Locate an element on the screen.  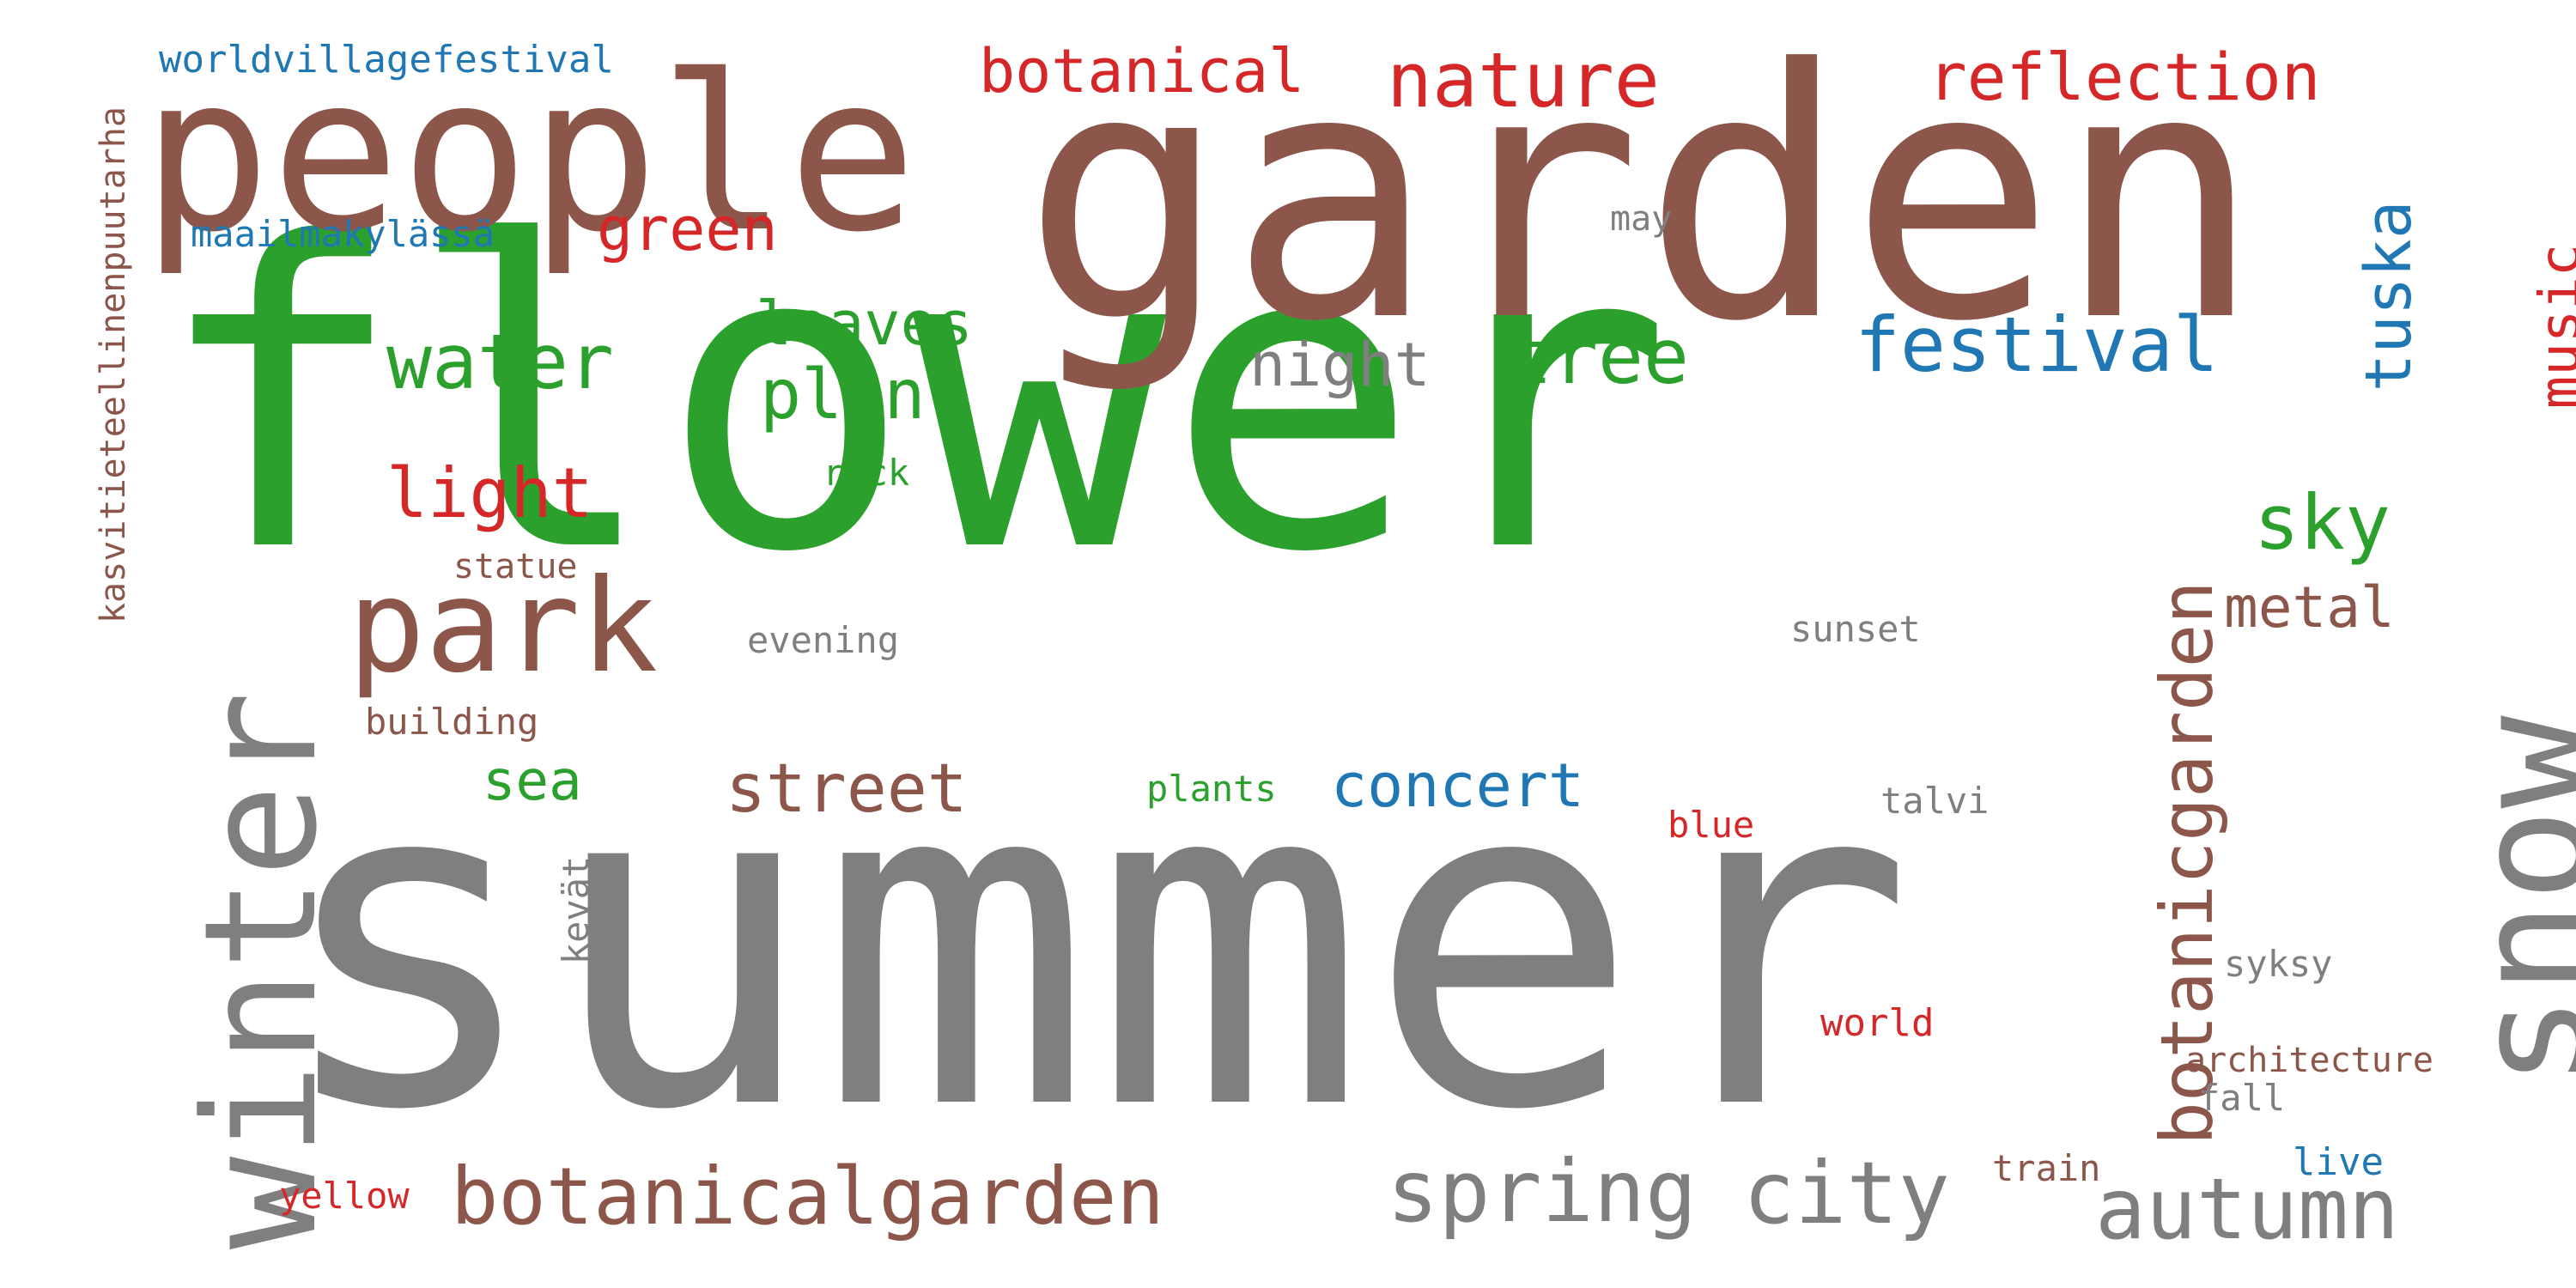
word-metal: metal is located at coordinates (2309, 608).